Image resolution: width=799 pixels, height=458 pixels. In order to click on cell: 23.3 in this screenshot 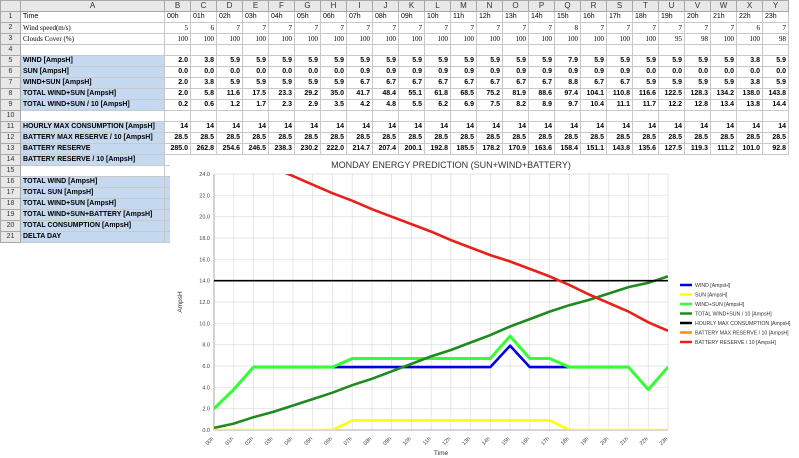, I will do `click(281, 94)`.